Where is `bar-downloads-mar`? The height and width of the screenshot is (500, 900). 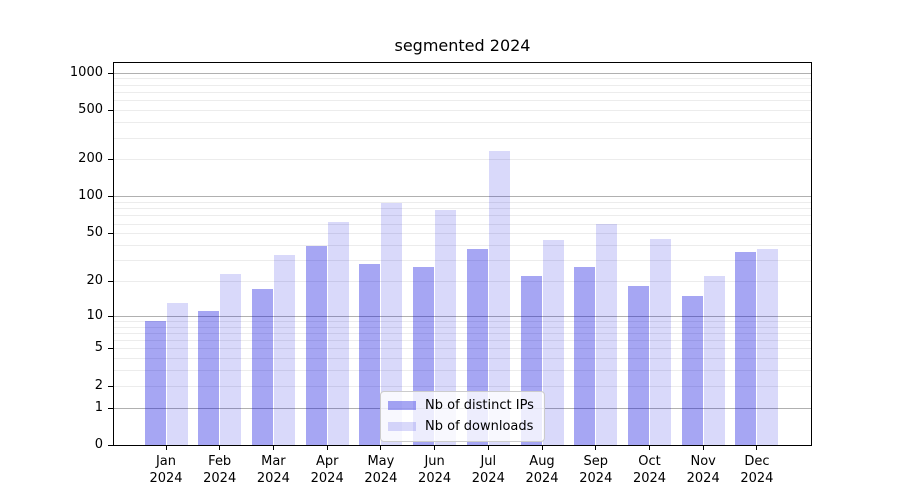 bar-downloads-mar is located at coordinates (284, 350).